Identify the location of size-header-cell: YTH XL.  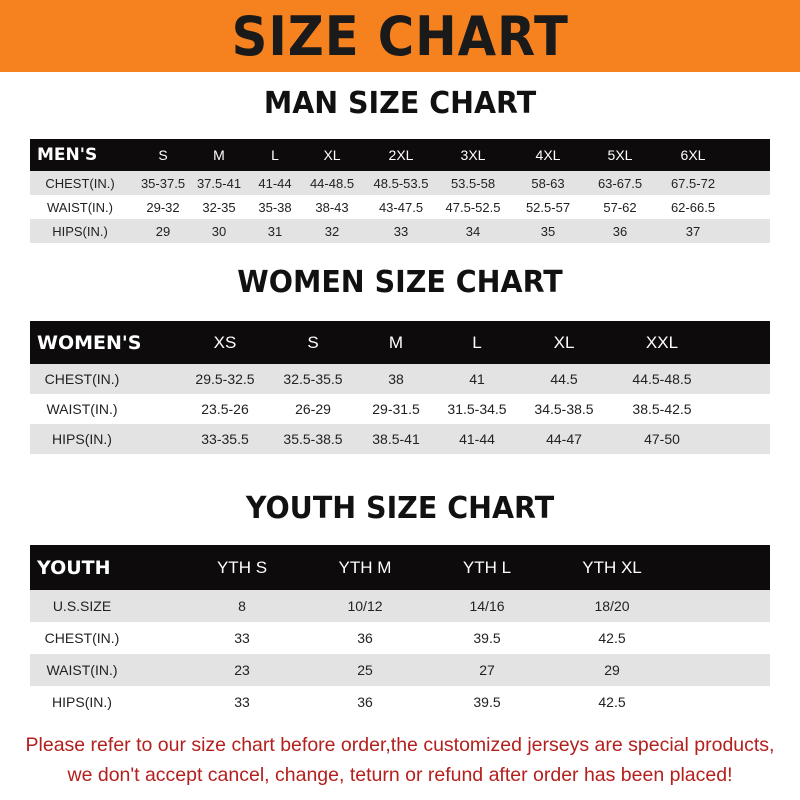
(612, 567).